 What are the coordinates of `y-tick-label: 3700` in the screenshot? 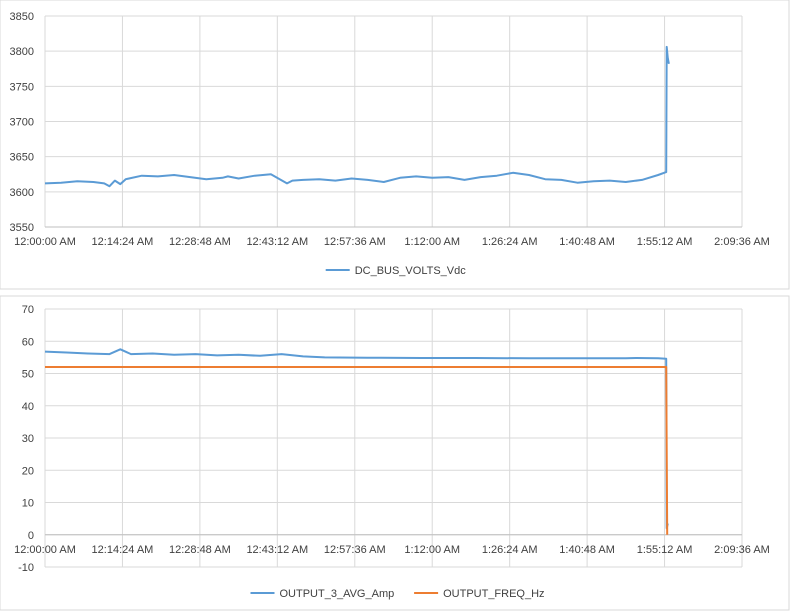 It's located at (22, 123).